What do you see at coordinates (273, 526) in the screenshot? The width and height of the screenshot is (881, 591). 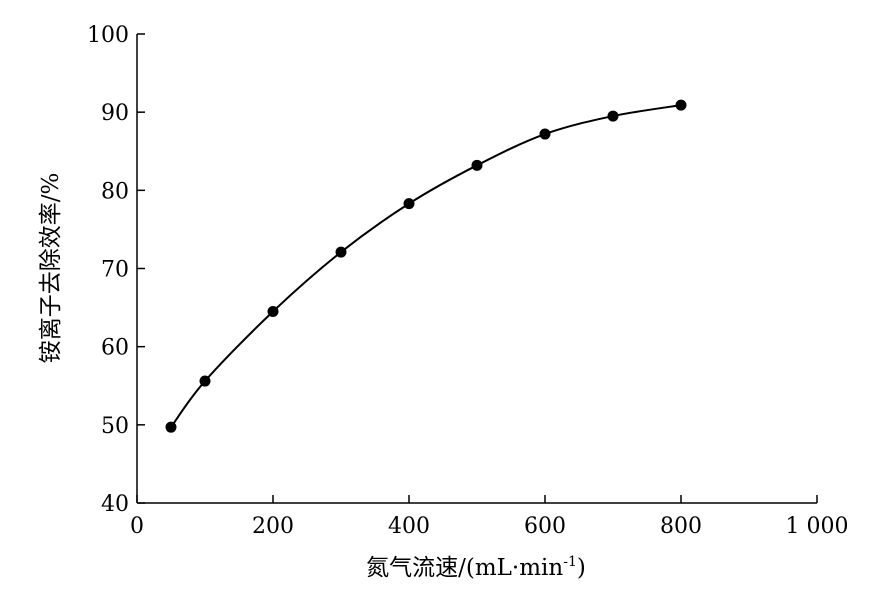 I see `x-tick-label: 200` at bounding box center [273, 526].